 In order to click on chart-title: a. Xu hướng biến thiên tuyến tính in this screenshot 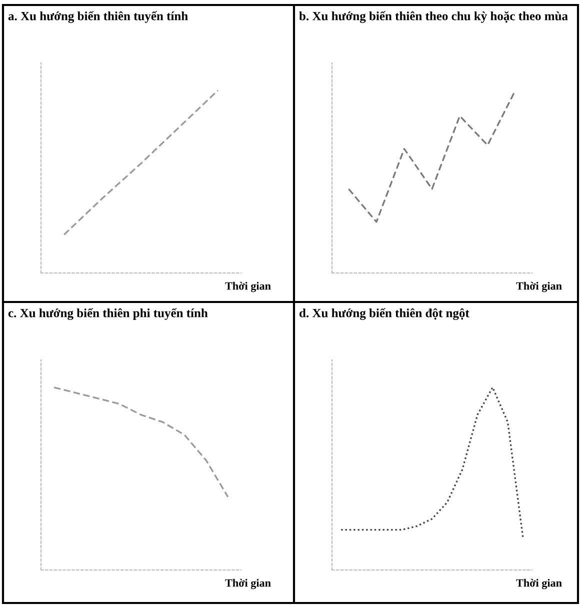, I will do `click(98, 17)`.